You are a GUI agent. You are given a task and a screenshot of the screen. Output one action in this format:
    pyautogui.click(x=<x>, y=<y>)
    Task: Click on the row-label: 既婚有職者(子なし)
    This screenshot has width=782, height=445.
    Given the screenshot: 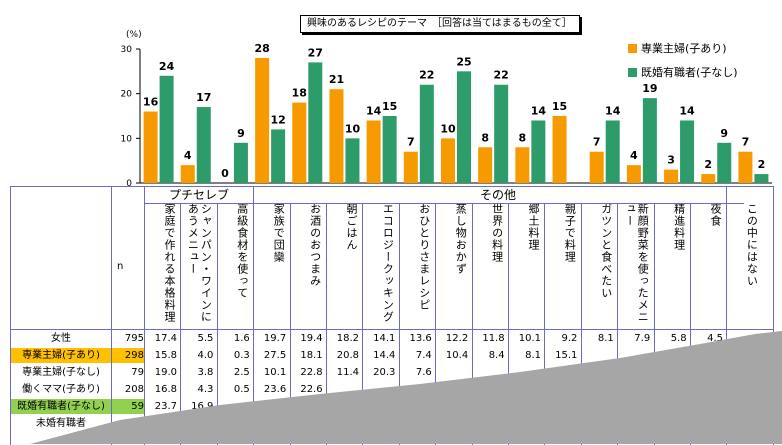 What is the action you would take?
    pyautogui.click(x=61, y=406)
    